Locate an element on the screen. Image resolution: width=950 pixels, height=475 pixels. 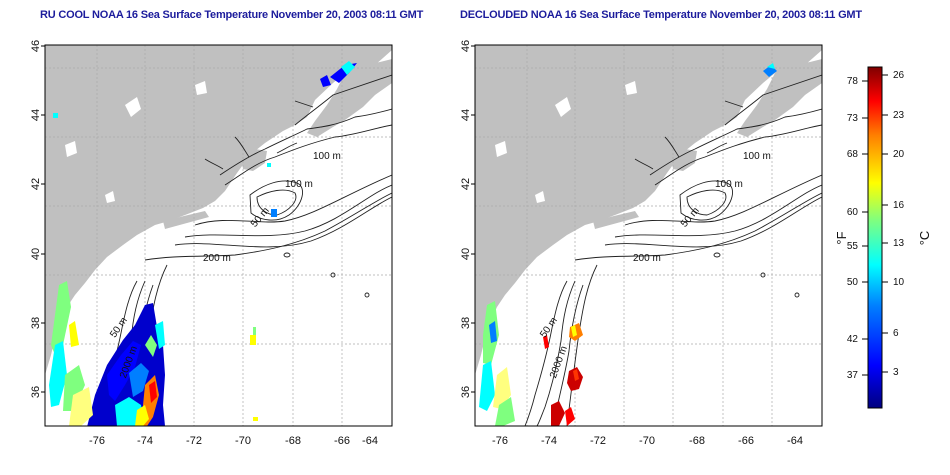
colorbar-ticks is located at coordinates (875, 225).